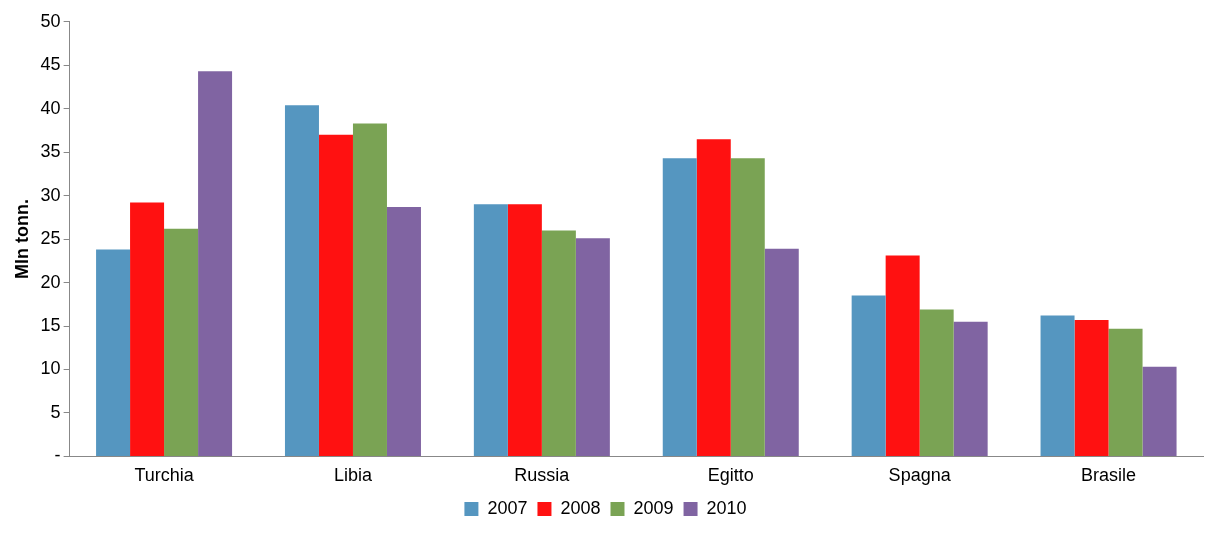 Image resolution: width=1221 pixels, height=536 pixels. What do you see at coordinates (653, 507) in the screenshot?
I see `legend-label: 2009` at bounding box center [653, 507].